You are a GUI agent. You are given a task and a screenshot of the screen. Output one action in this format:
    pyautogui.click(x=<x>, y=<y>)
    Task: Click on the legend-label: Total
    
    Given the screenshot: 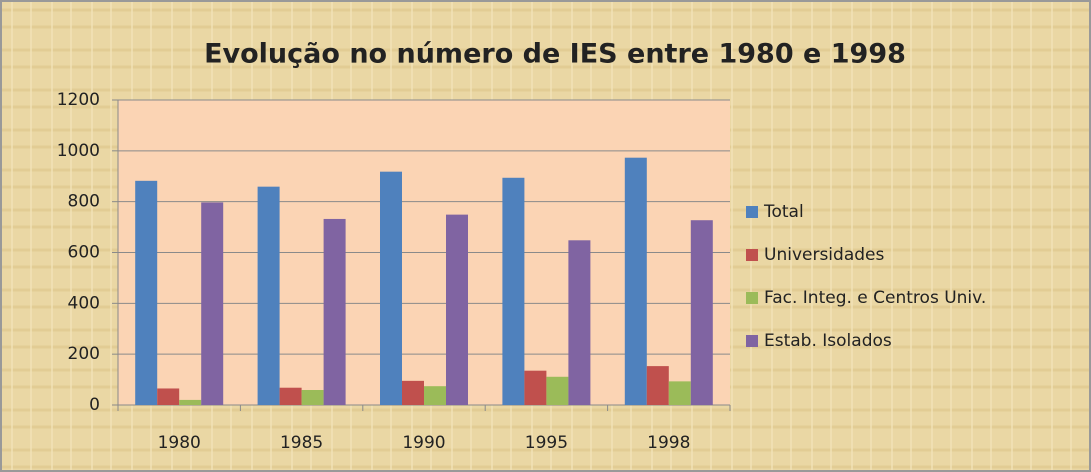 What is the action you would take?
    pyautogui.click(x=783, y=212)
    